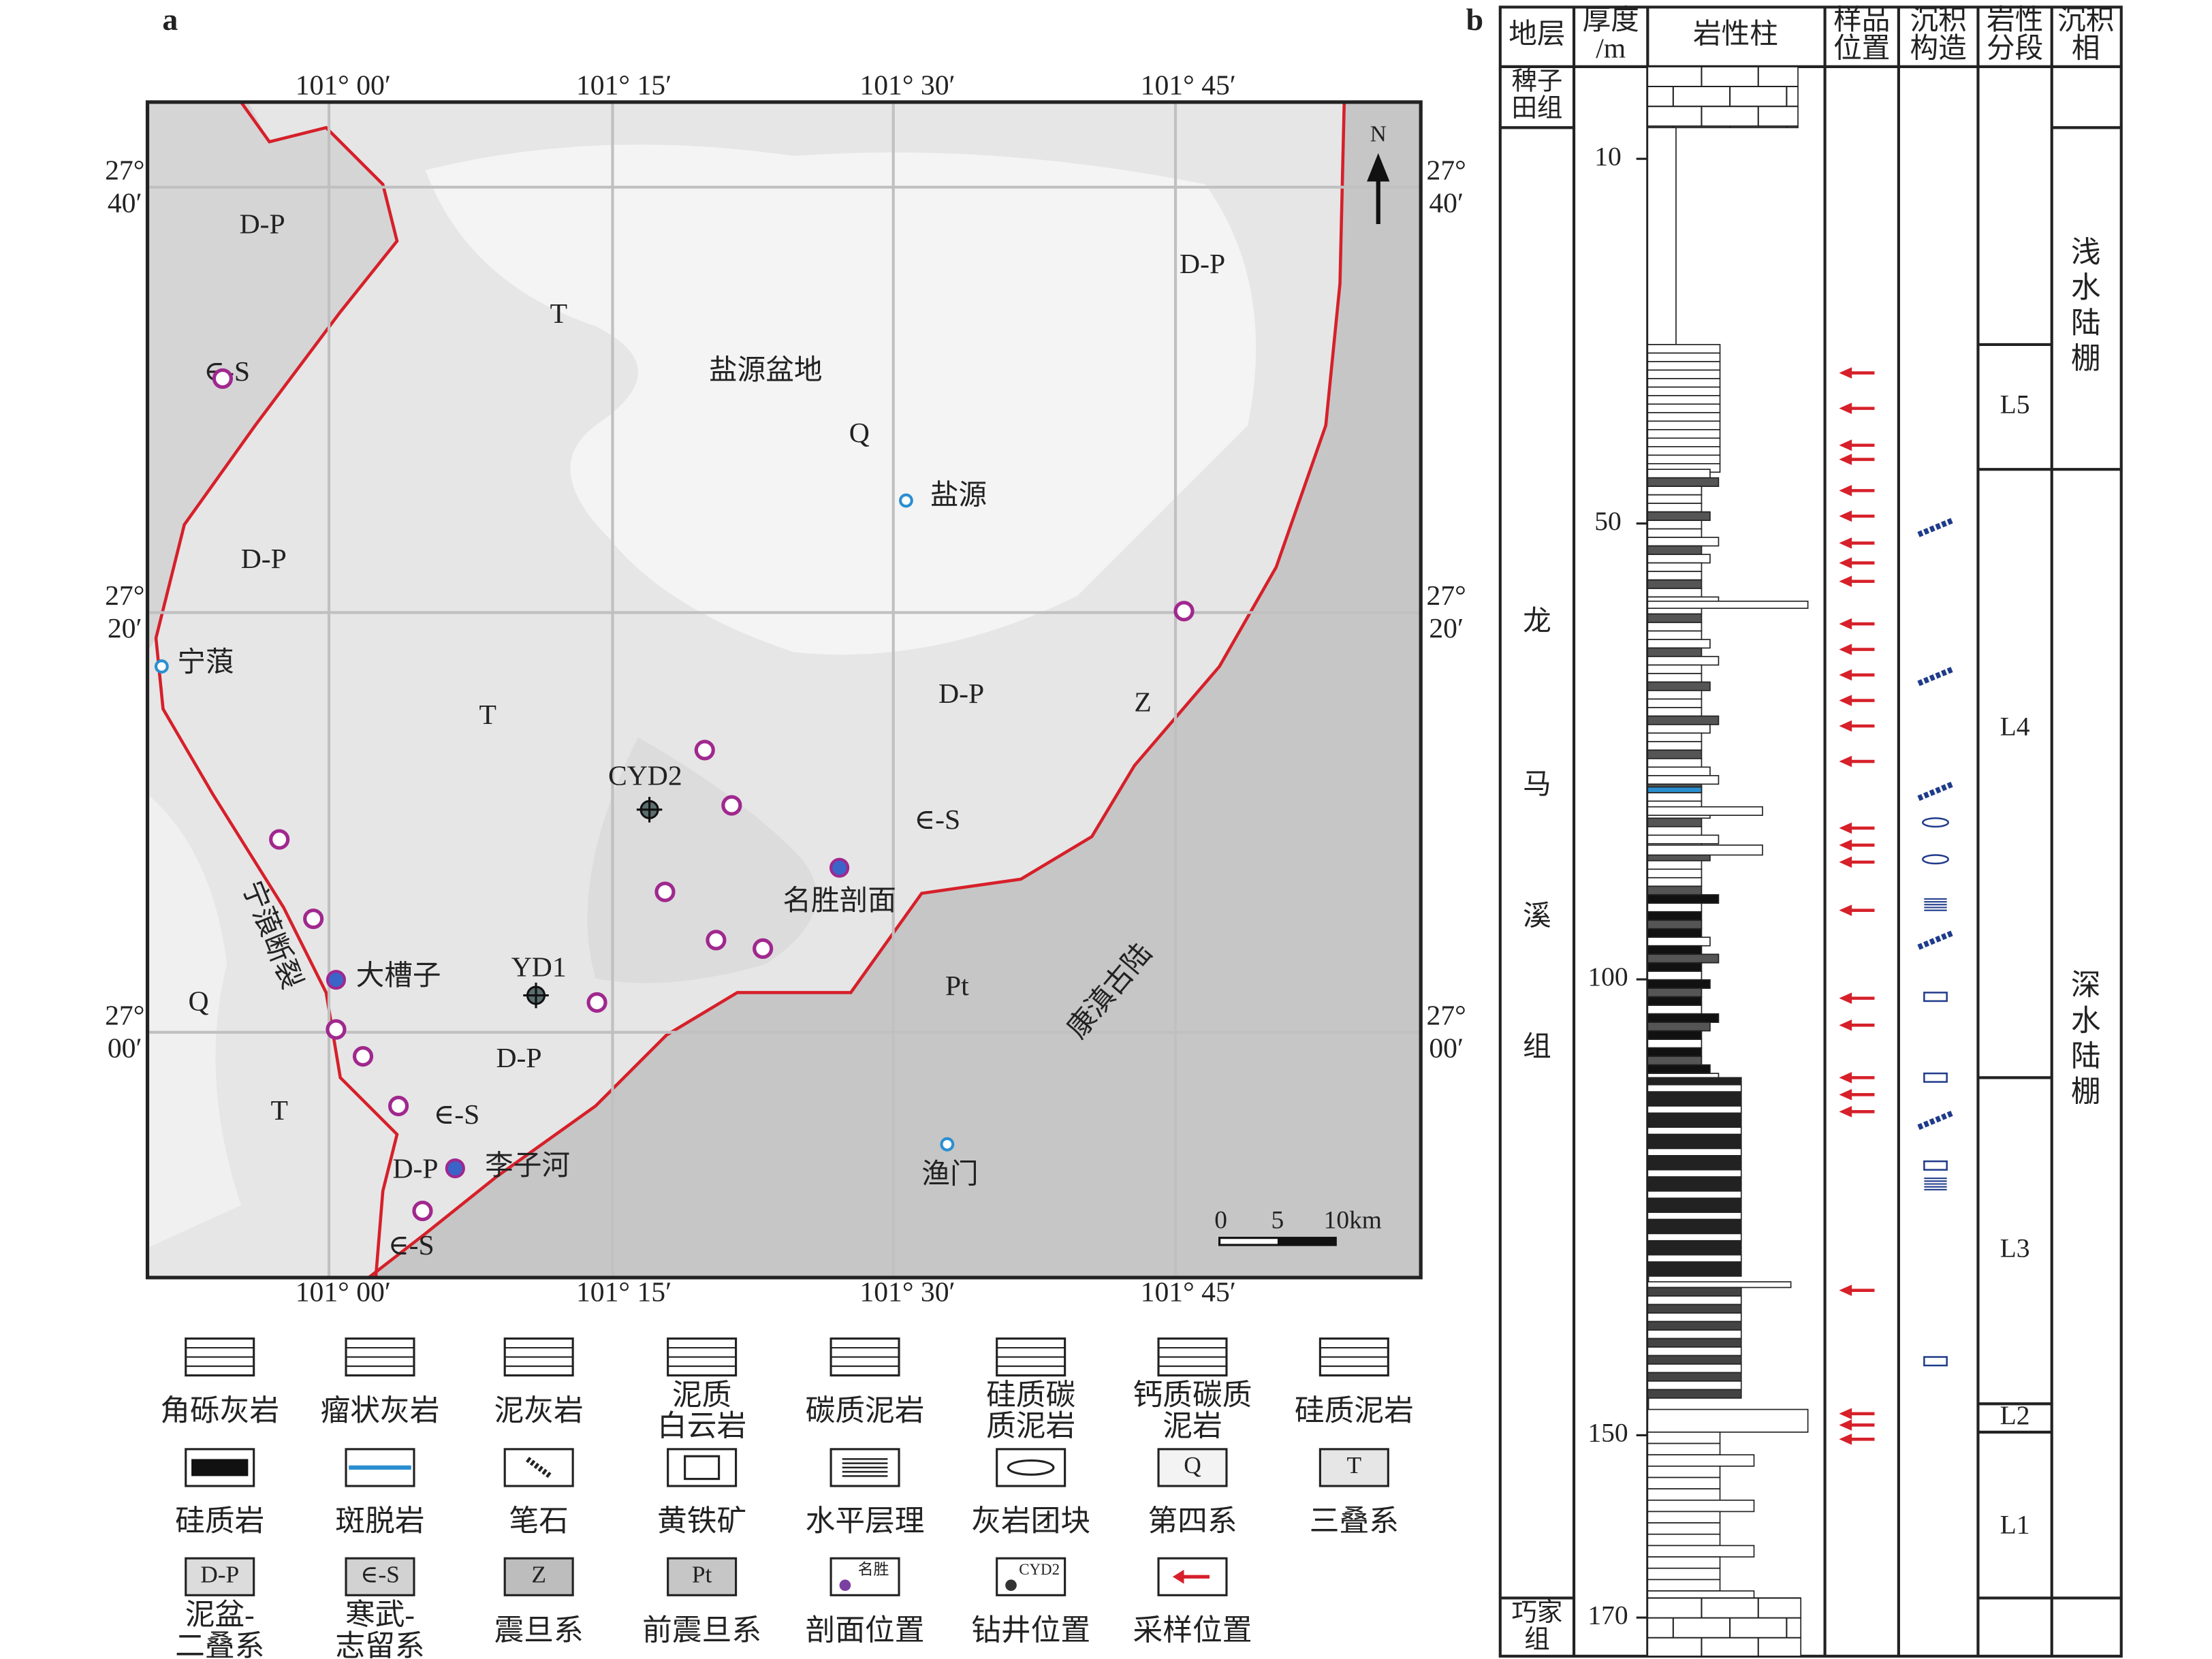  What do you see at coordinates (1202, 264) in the screenshot?
I see `map-label: D-P` at bounding box center [1202, 264].